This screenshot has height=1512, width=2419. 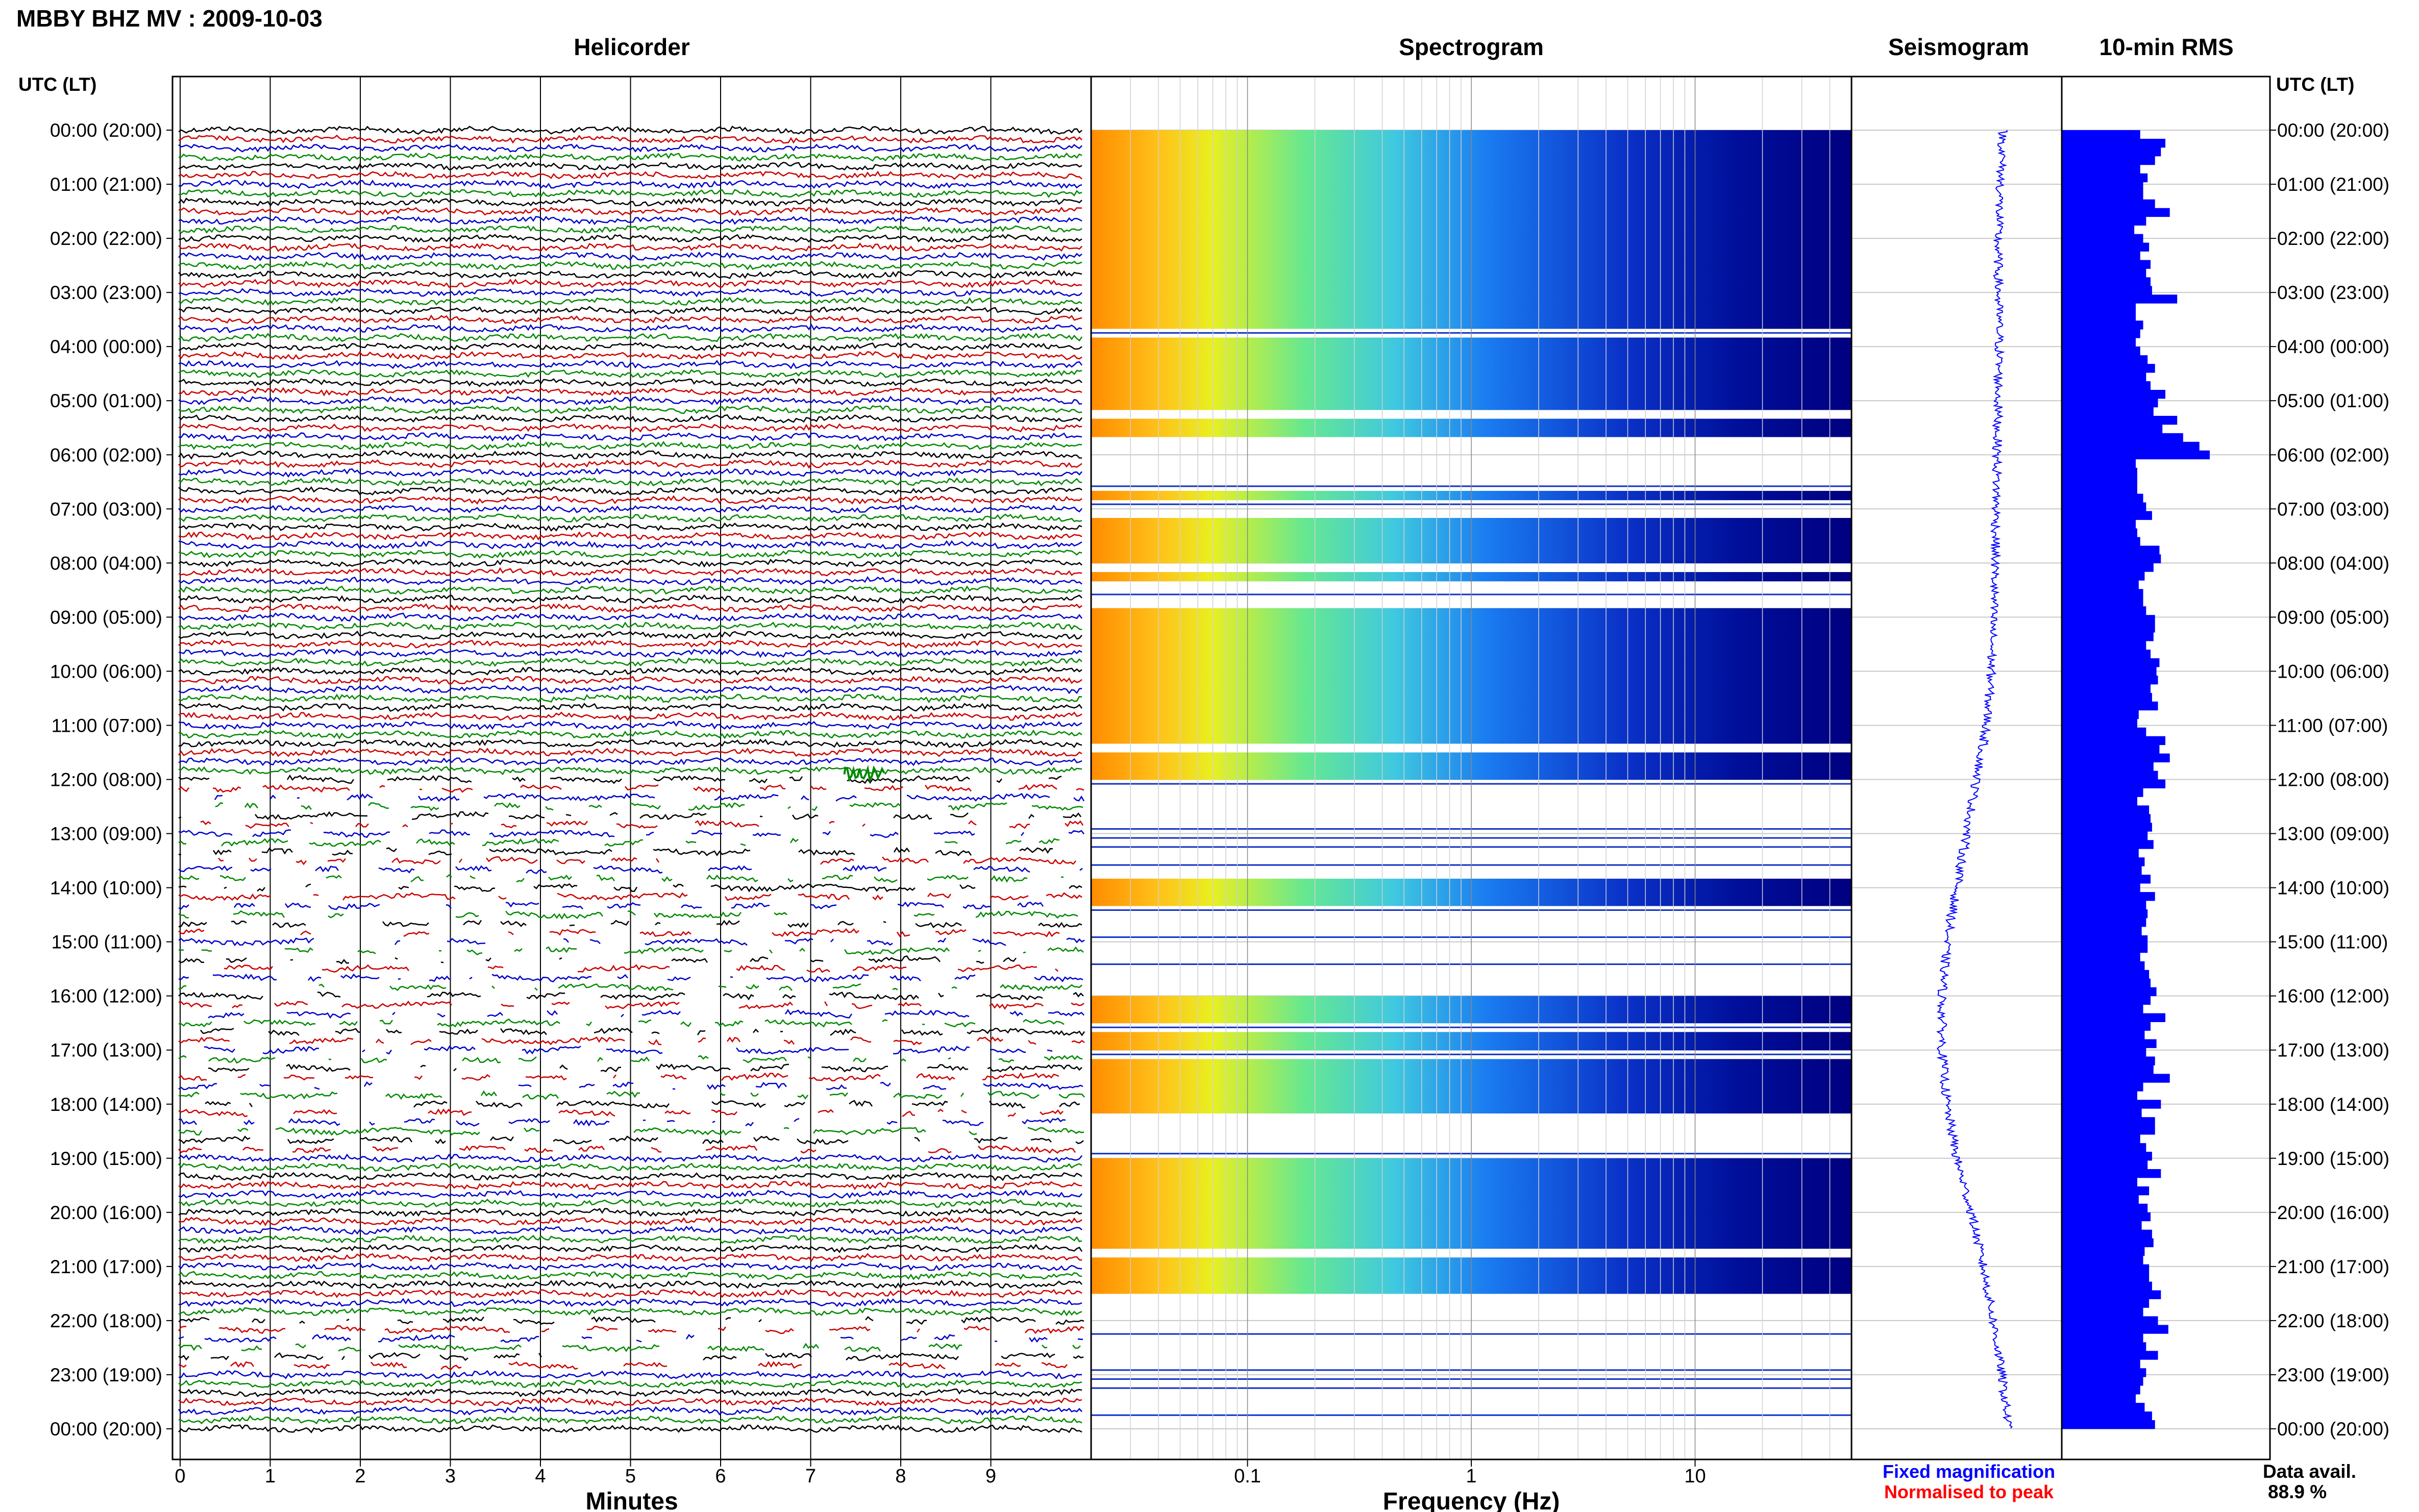 What do you see at coordinates (2333, 1375) in the screenshot?
I see `time-label-right: 23:00 (19:00)` at bounding box center [2333, 1375].